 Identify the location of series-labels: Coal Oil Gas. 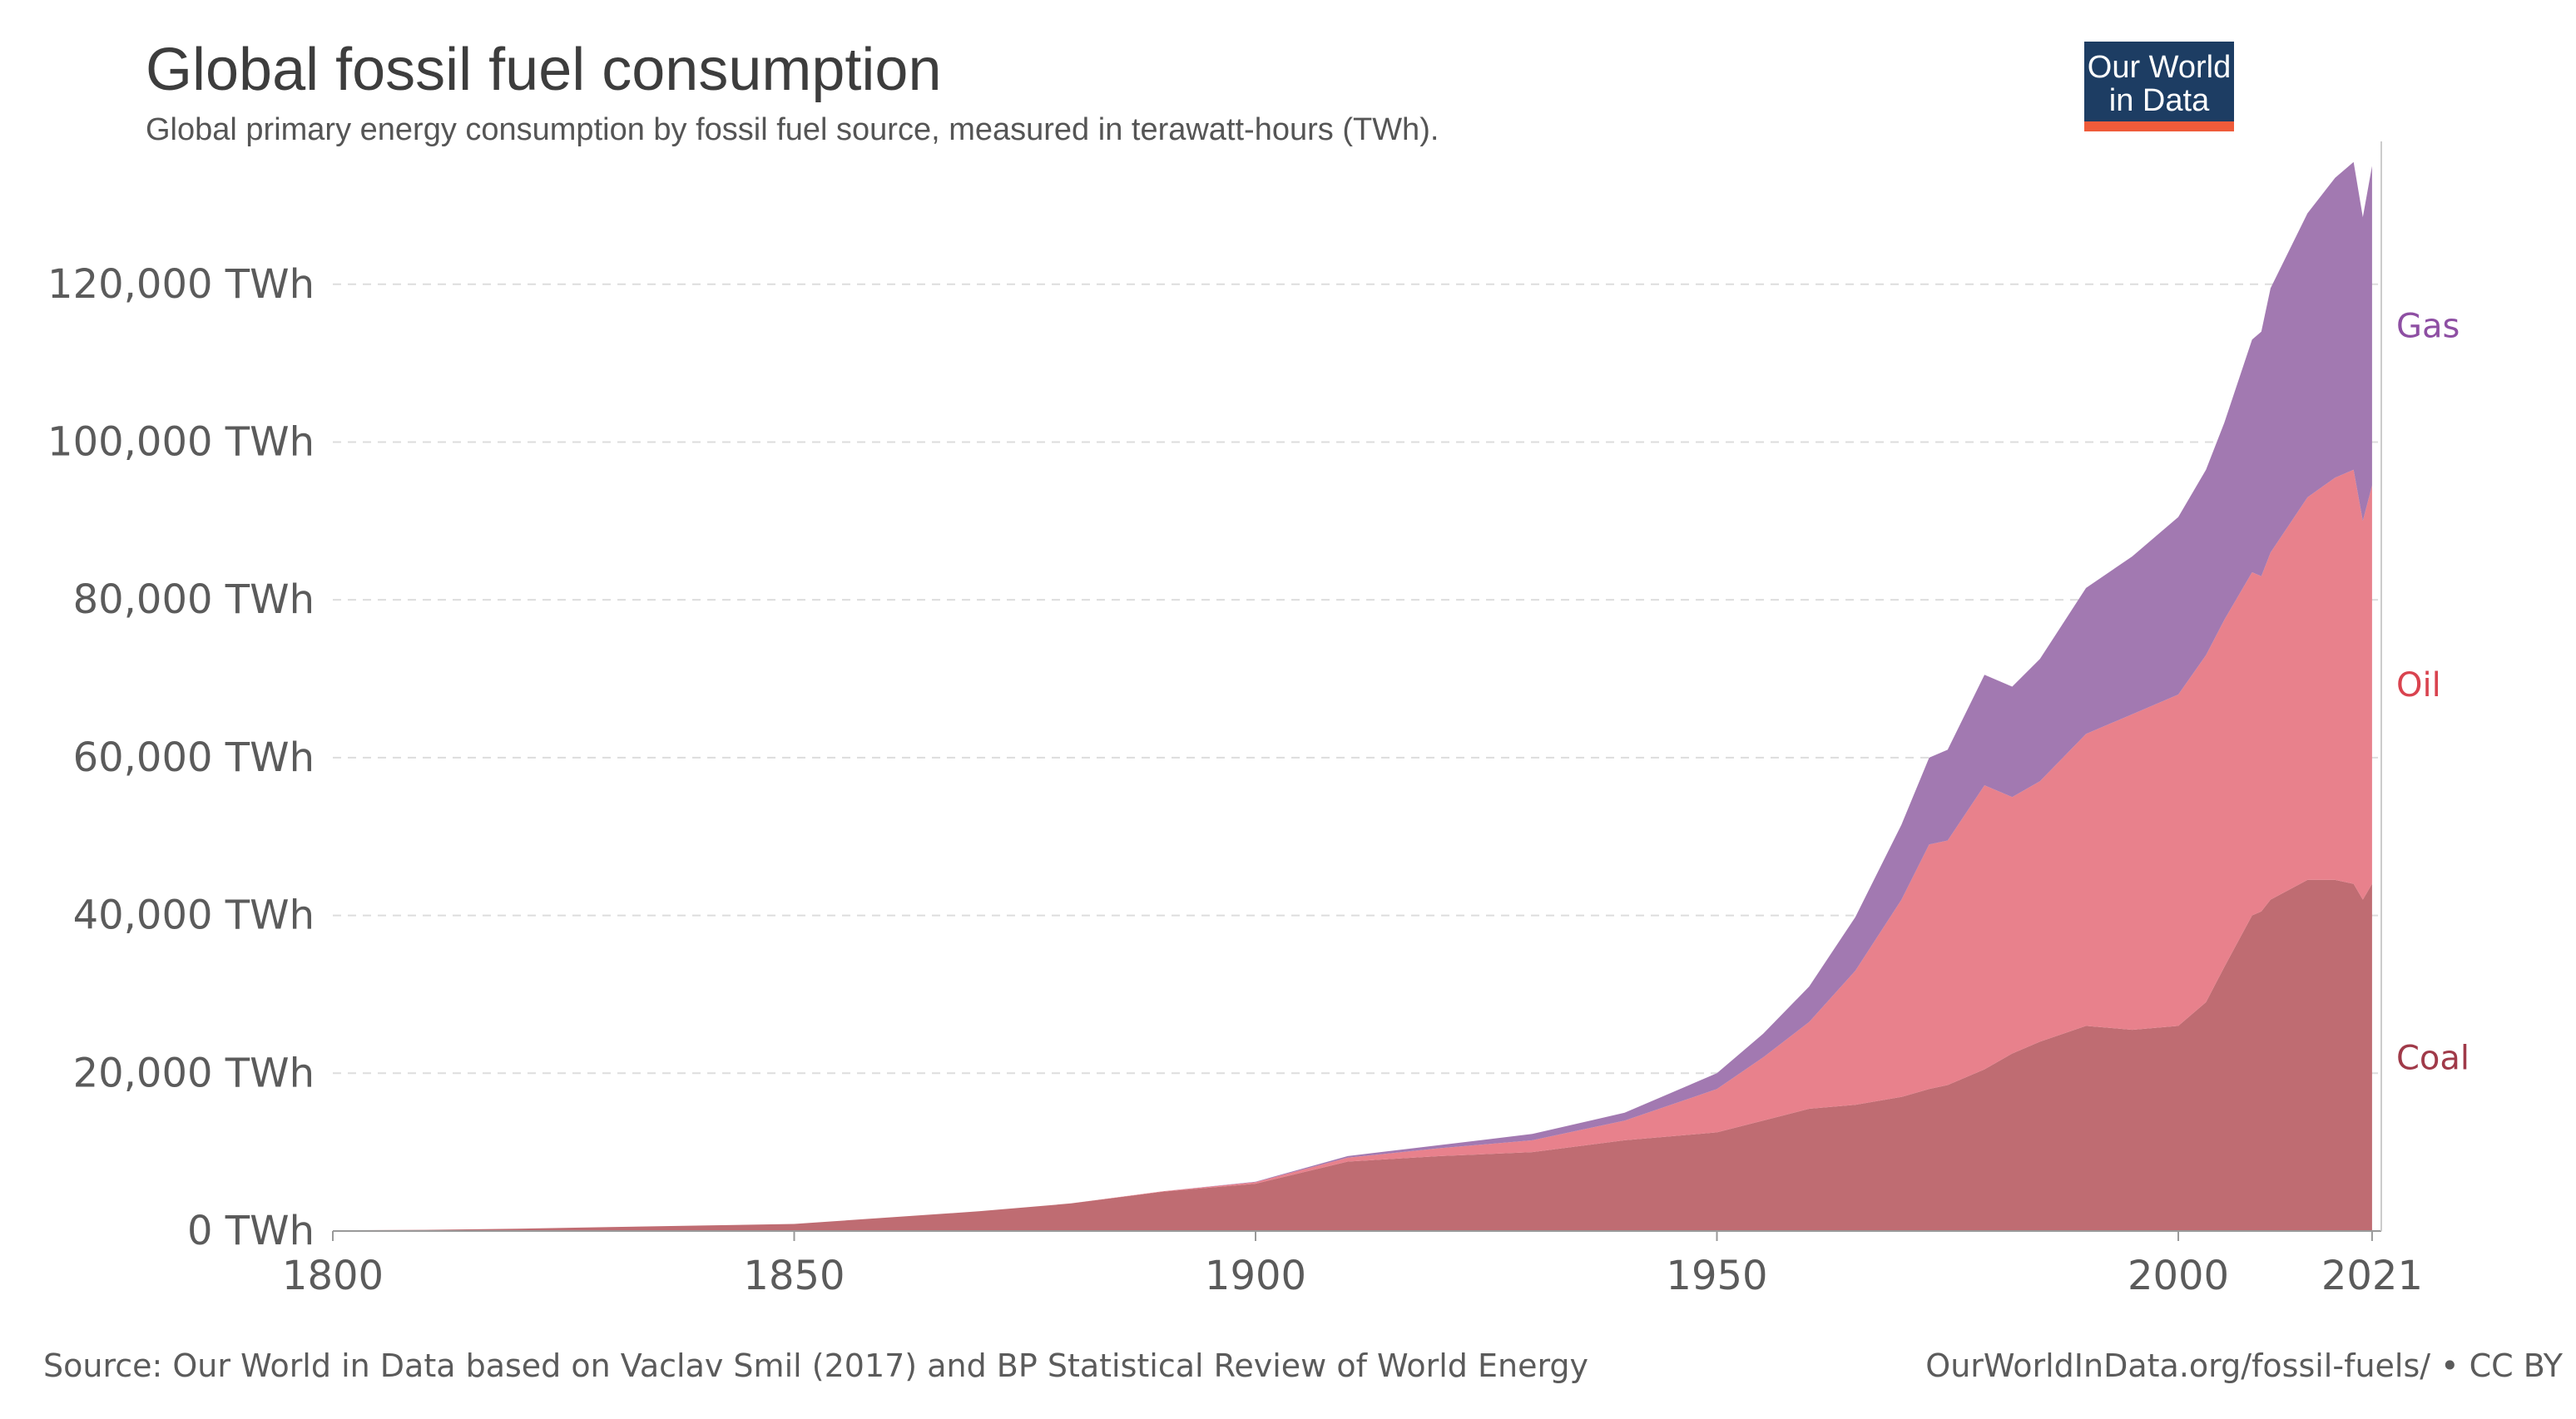
(2433, 693).